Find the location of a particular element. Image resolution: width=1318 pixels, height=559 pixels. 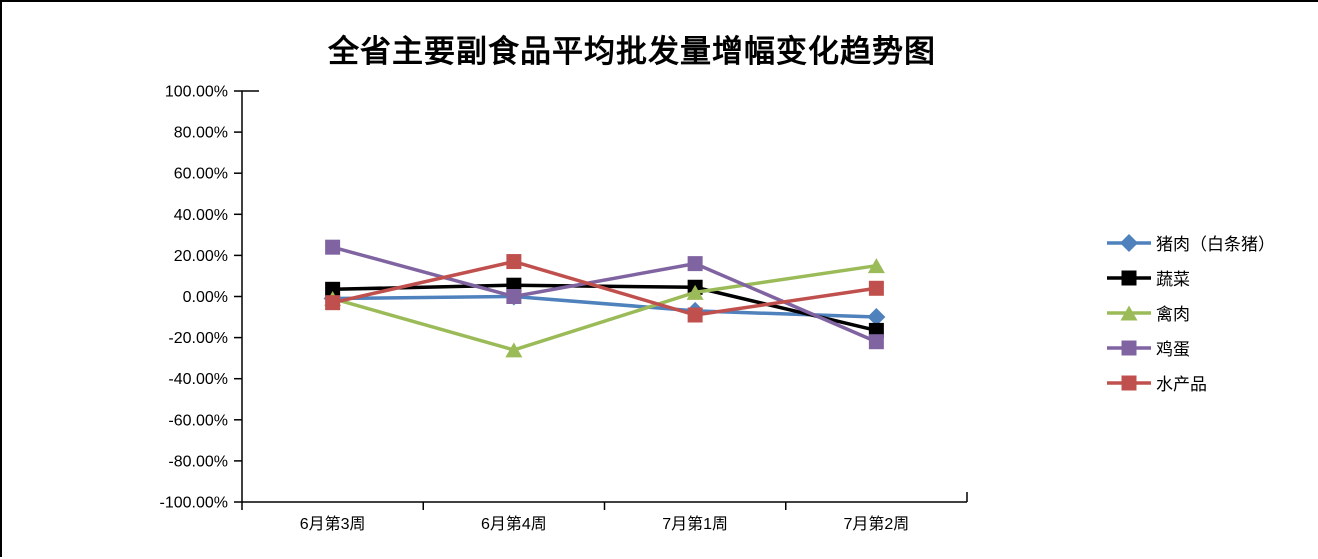

x-axis-category-label: 7月第2周 is located at coordinates (876, 524).